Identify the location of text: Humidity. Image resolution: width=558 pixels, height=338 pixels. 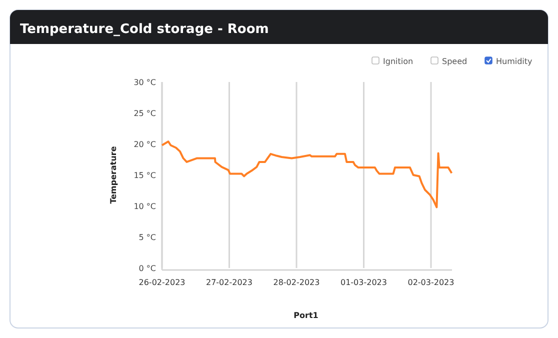
(514, 61).